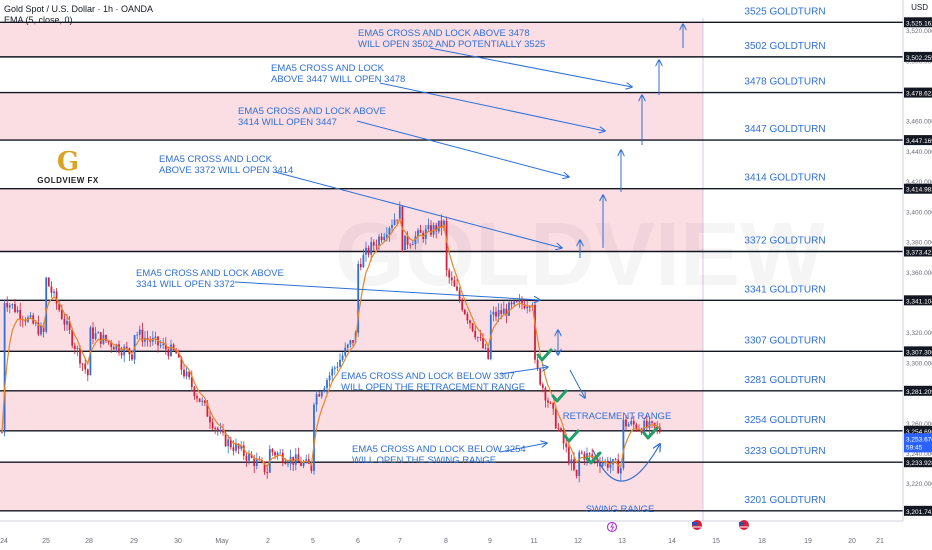 The image size is (932, 550). Describe the element at coordinates (620, 509) in the screenshot. I see `swing-range-label: SWING RANGE` at that location.